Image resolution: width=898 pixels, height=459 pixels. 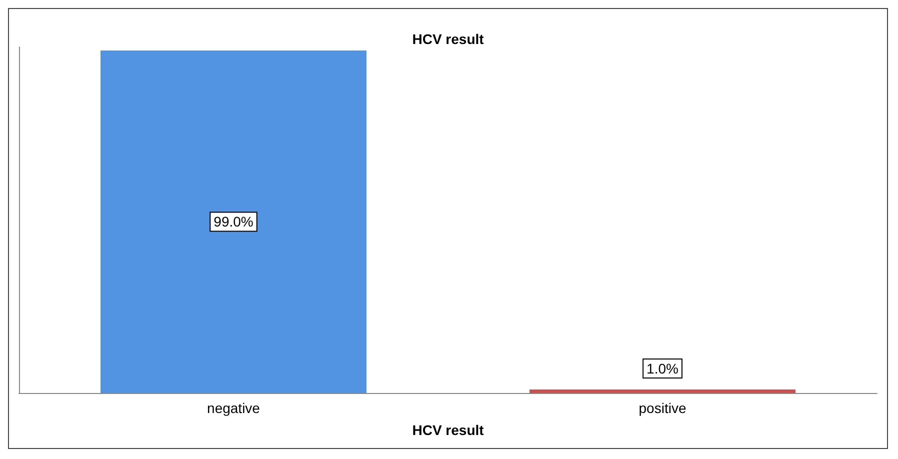 I want to click on x-tick-label: positive, so click(x=662, y=408).